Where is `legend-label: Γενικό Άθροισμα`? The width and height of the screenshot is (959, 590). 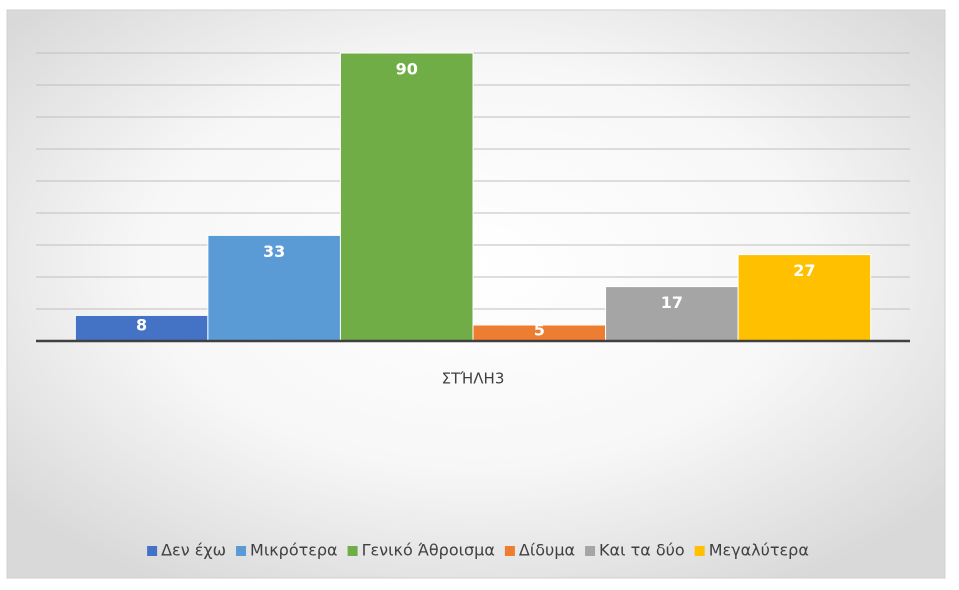
legend-label: Γενικό Άθροισμα is located at coordinates (428, 550).